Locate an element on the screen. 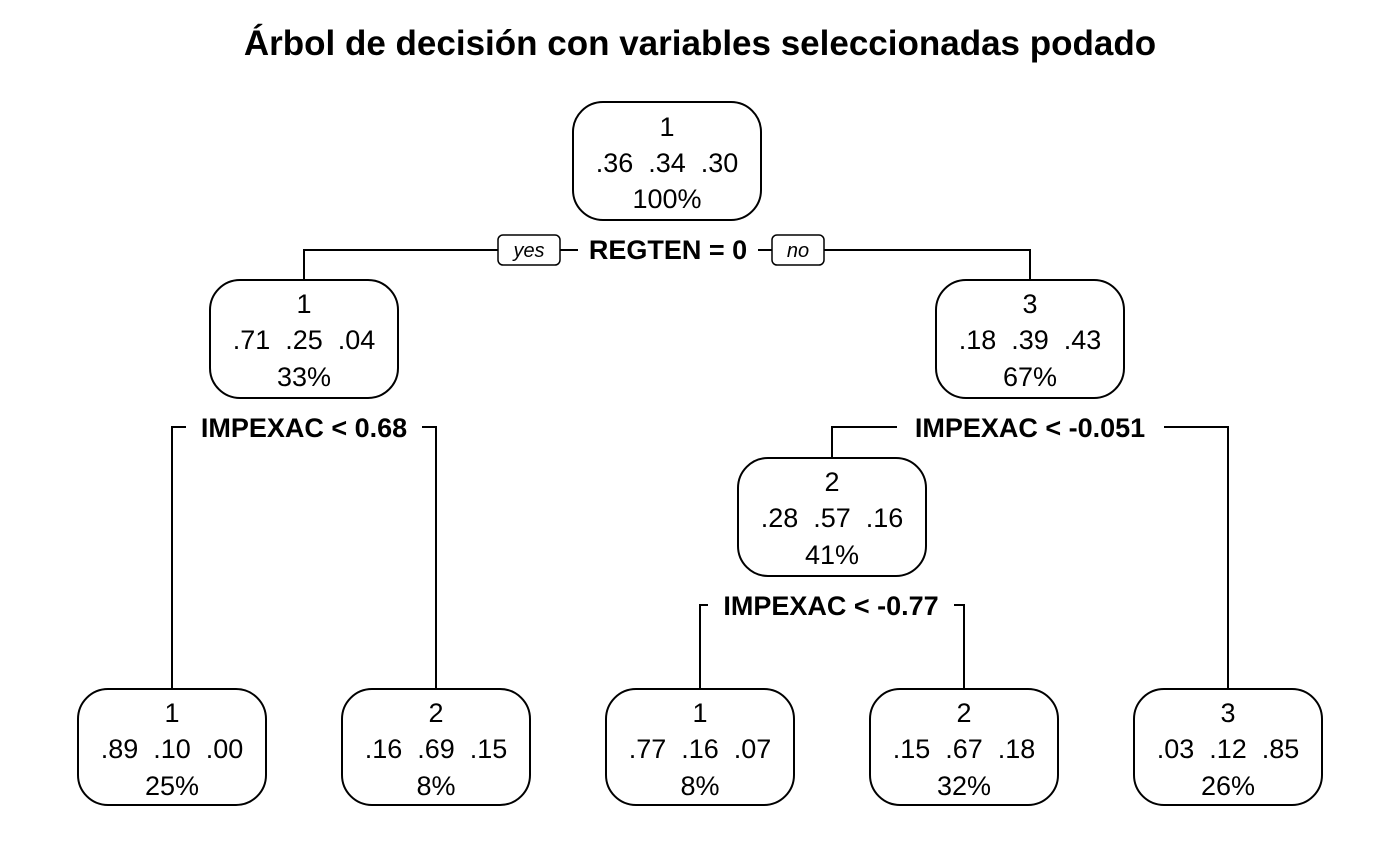 The height and width of the screenshot is (865, 1400). node-percent: 33% is located at coordinates (304, 377).